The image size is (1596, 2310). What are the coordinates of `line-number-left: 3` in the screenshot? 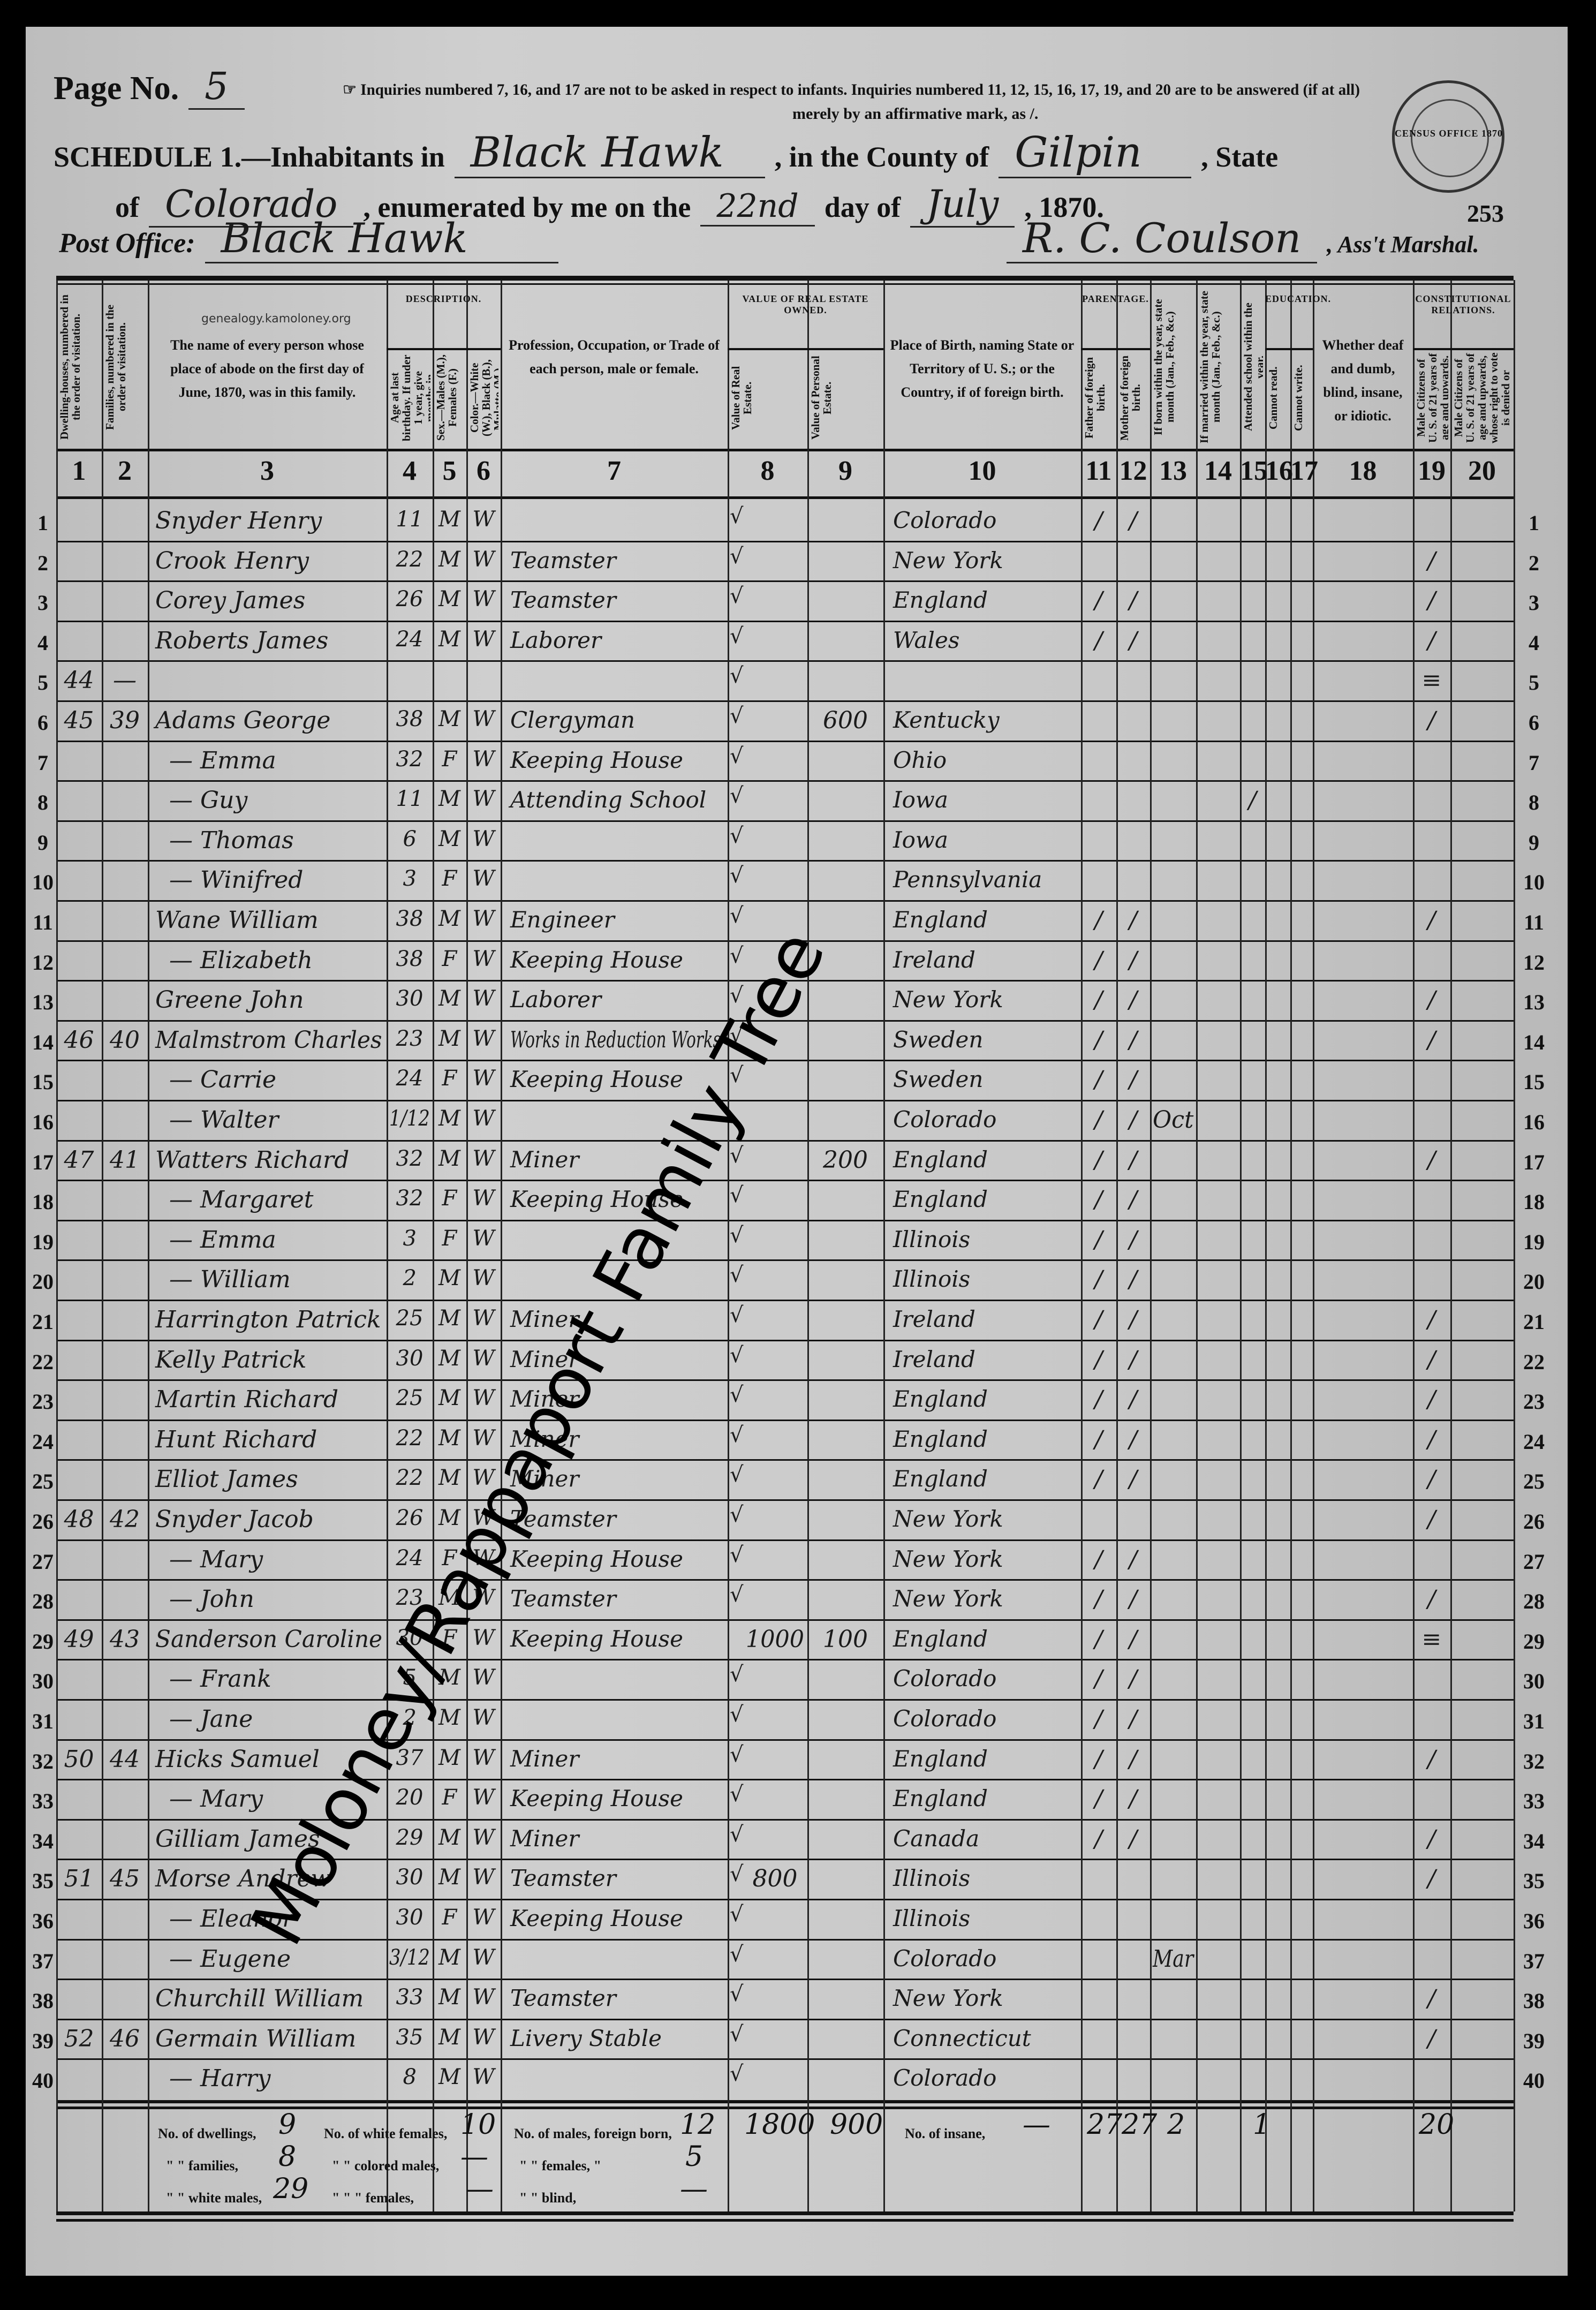 It's located at (42, 603).